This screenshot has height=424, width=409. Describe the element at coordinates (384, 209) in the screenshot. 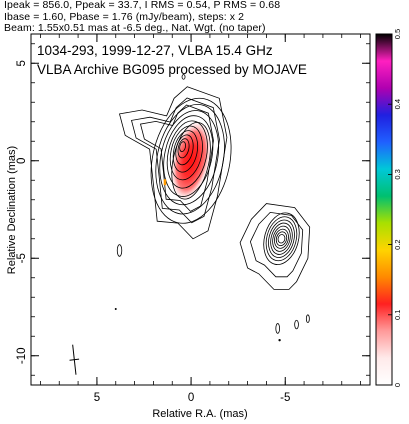

I see `colorbar-gradient` at that location.